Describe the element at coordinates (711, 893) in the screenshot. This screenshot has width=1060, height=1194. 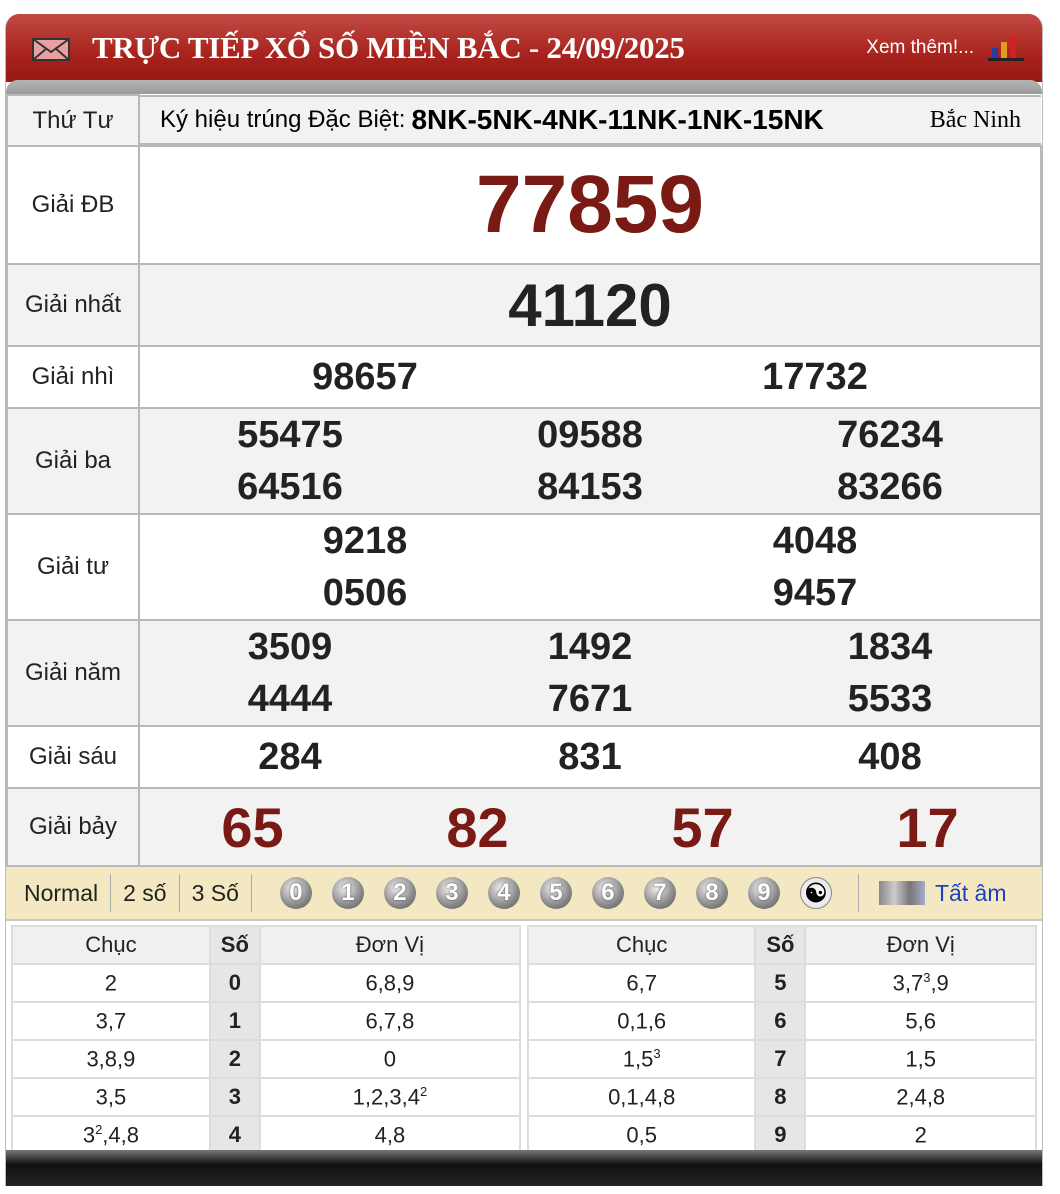
I see `digit-ball-8: 8` at that location.